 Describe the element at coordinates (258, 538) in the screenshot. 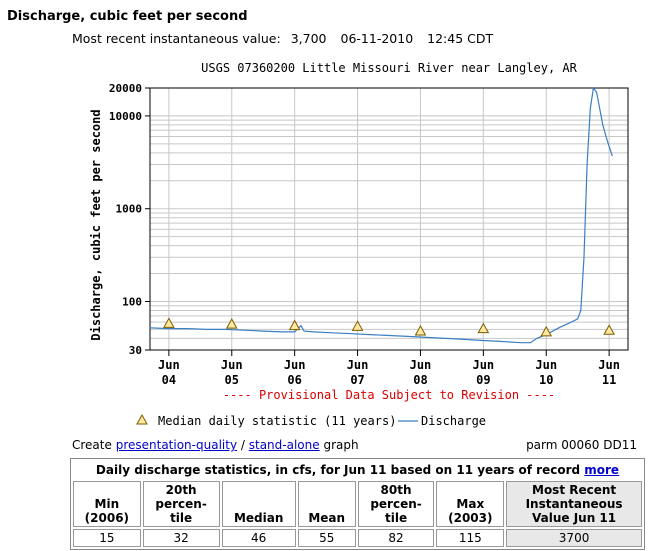

I see `stats-value-cell: 46` at that location.